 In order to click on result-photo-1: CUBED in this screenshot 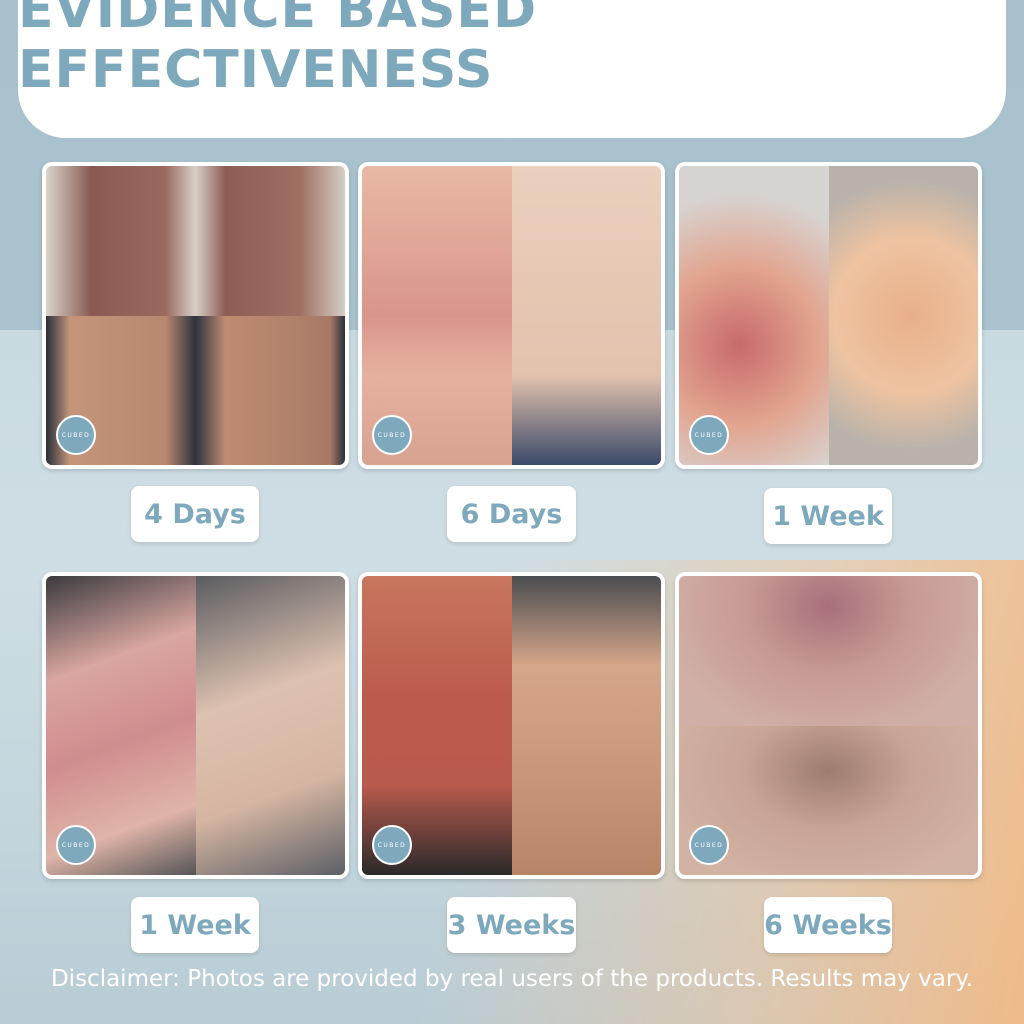, I will do `click(195, 315)`.